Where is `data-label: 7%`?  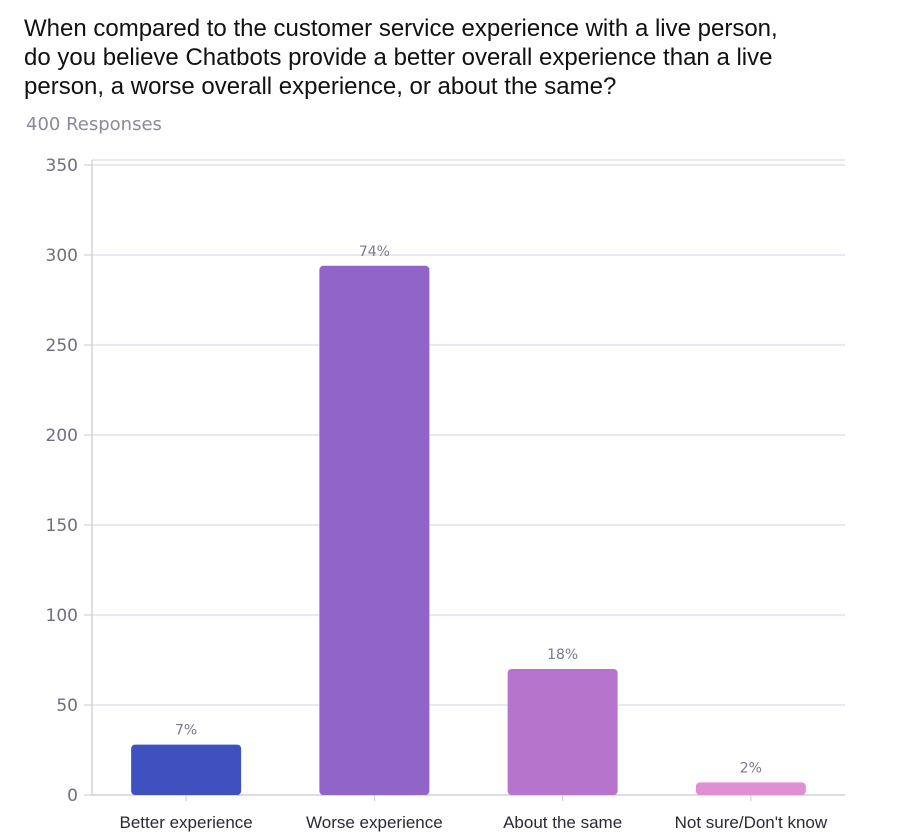 data-label: 7% is located at coordinates (186, 731).